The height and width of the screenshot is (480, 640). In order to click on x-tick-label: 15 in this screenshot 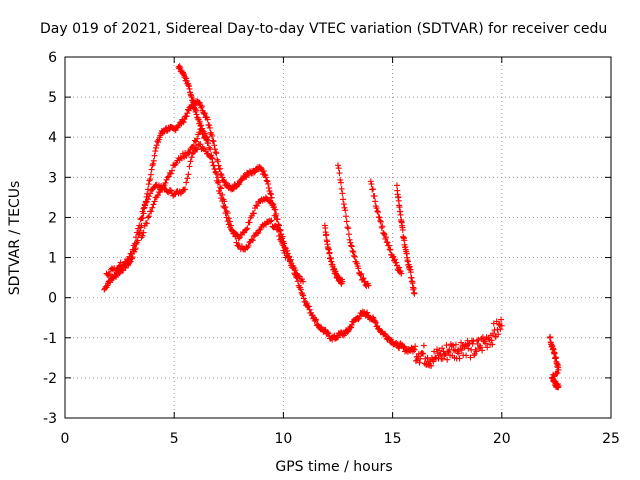, I will do `click(393, 439)`.